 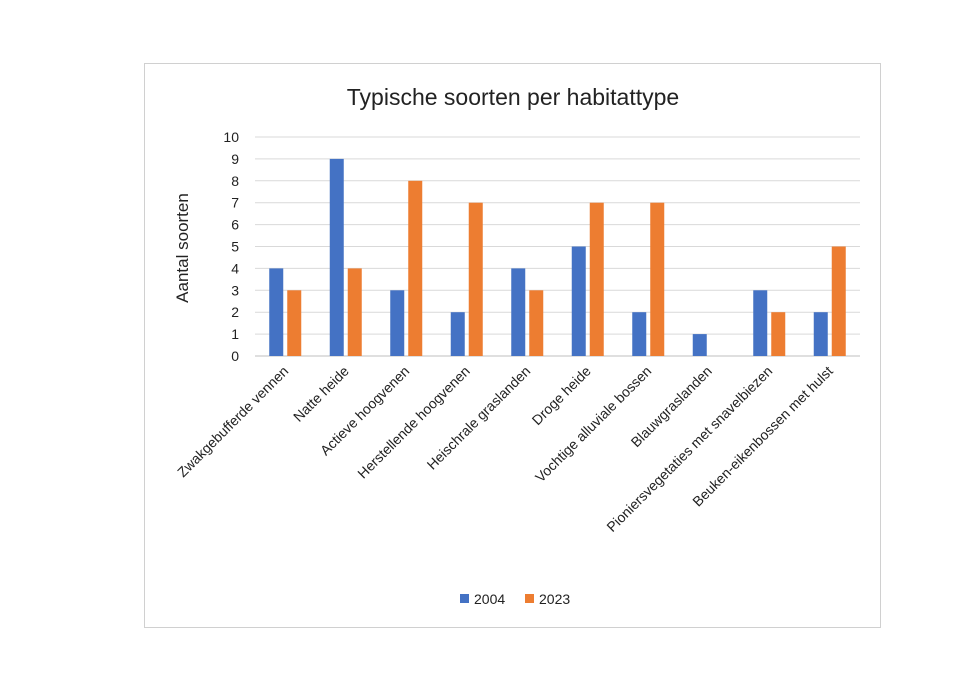 I want to click on y-tick-label: 5, so click(x=235, y=247).